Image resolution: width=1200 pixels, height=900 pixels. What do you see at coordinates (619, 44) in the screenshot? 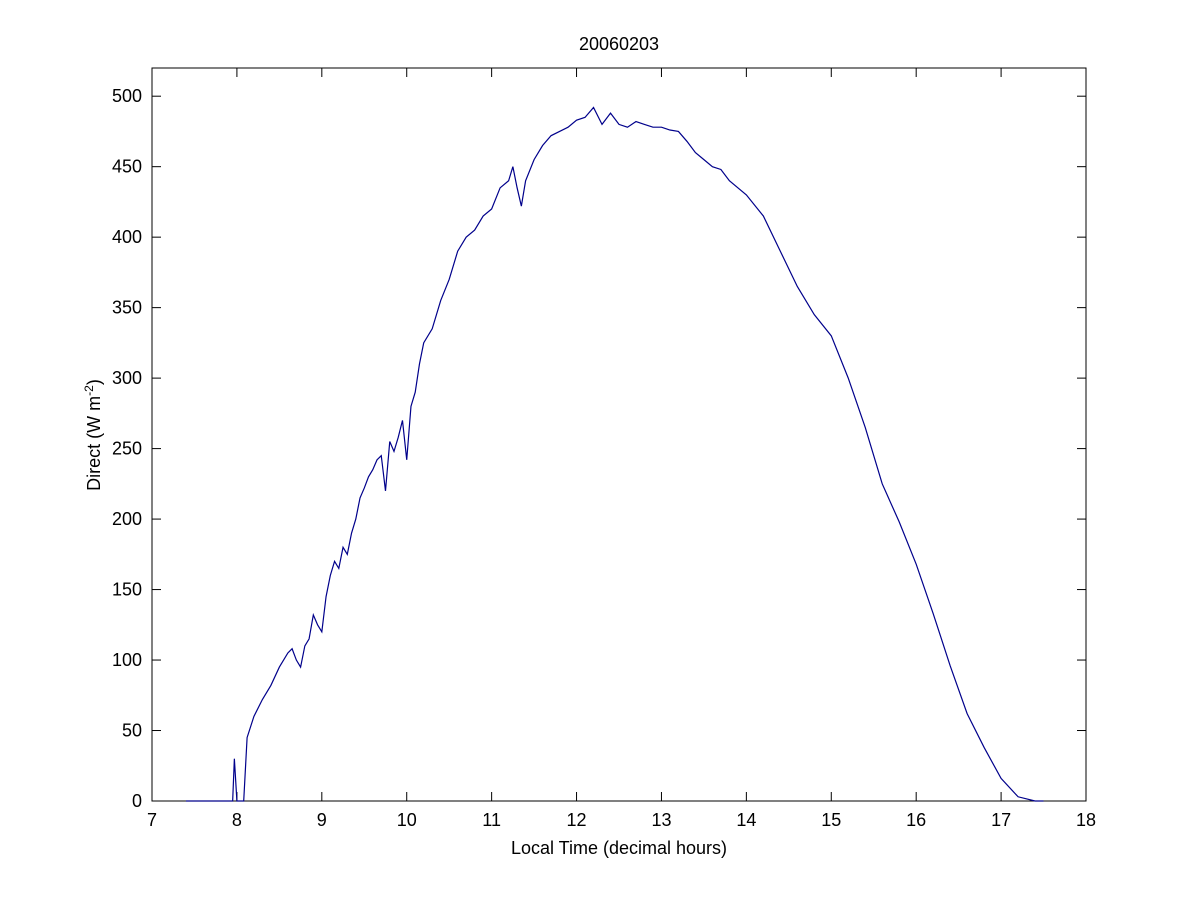
I see `chart-title: 20060203` at bounding box center [619, 44].